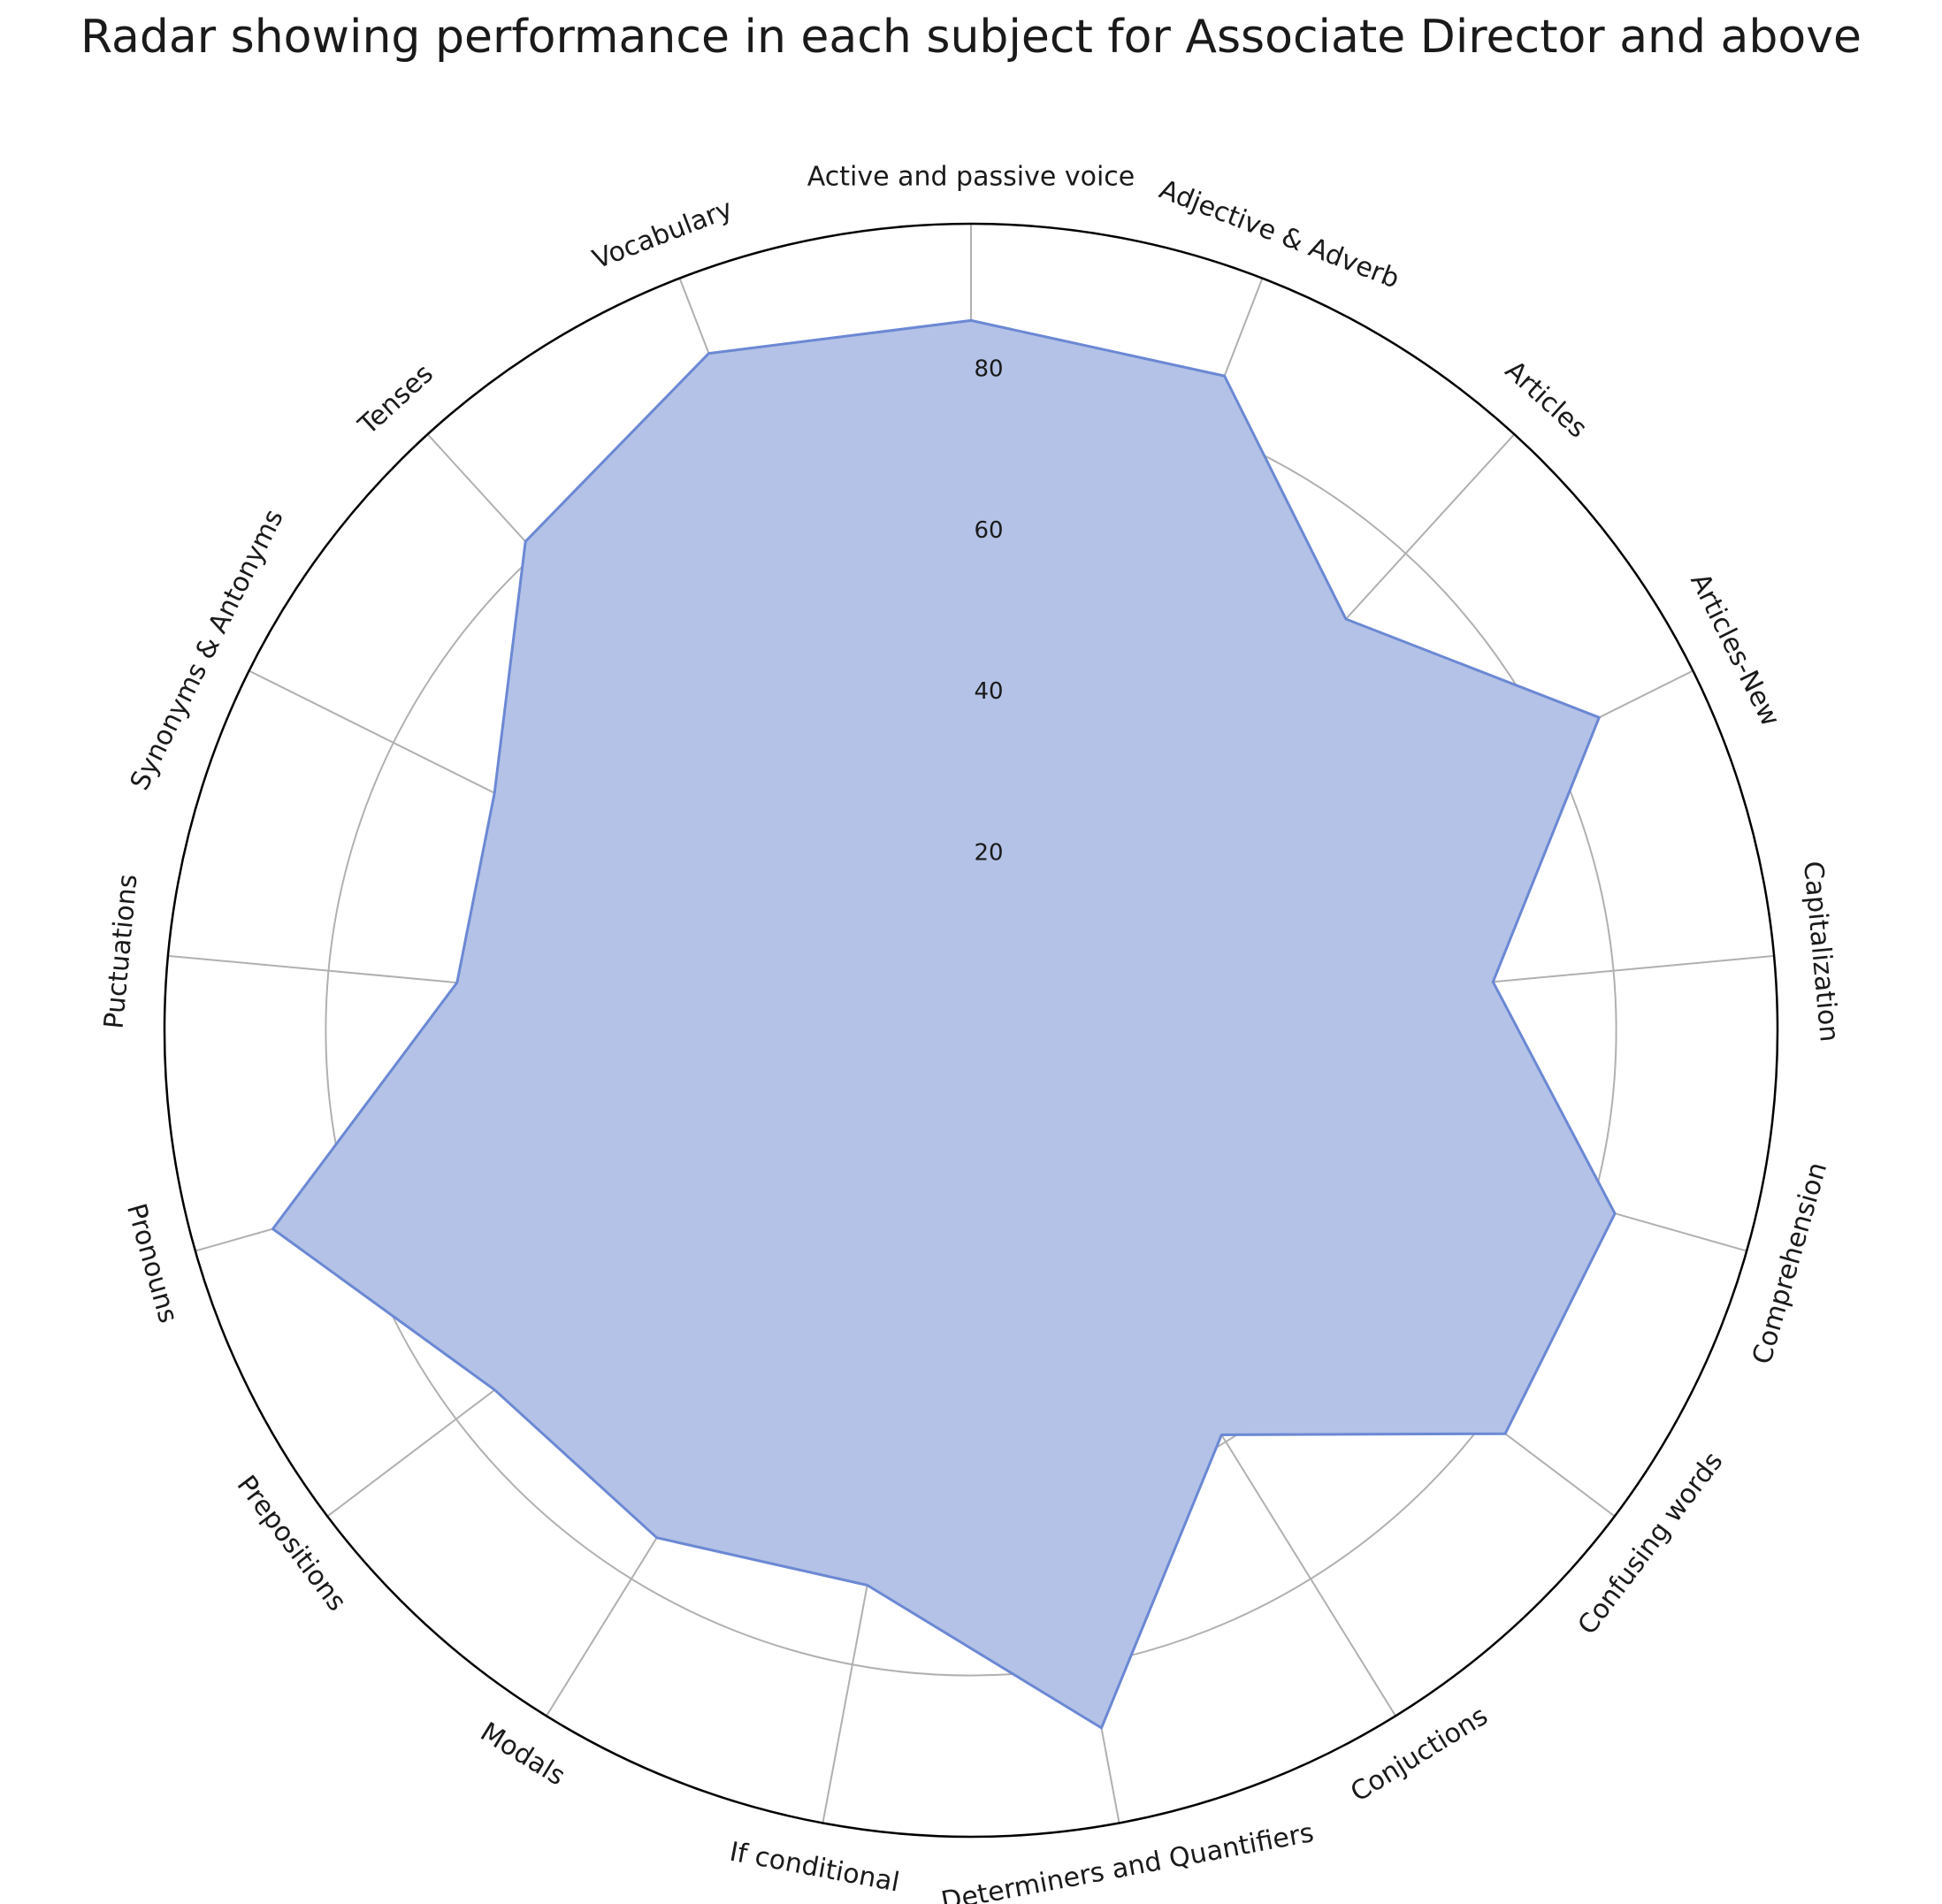 This screenshot has width=1942, height=1904. What do you see at coordinates (814, 1868) in the screenshot?
I see `category-label-9: If conditional` at bounding box center [814, 1868].